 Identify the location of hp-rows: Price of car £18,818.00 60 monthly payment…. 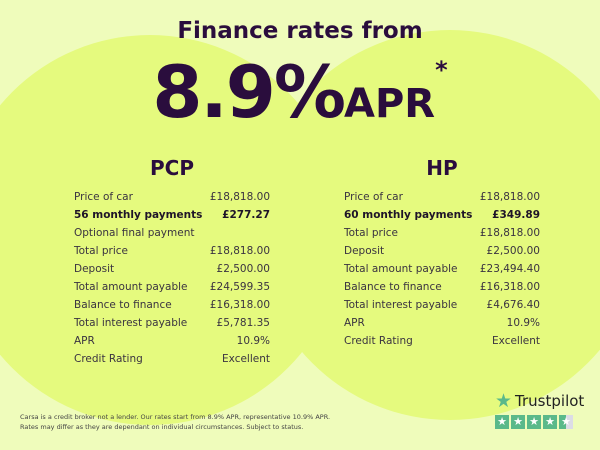
(442, 269).